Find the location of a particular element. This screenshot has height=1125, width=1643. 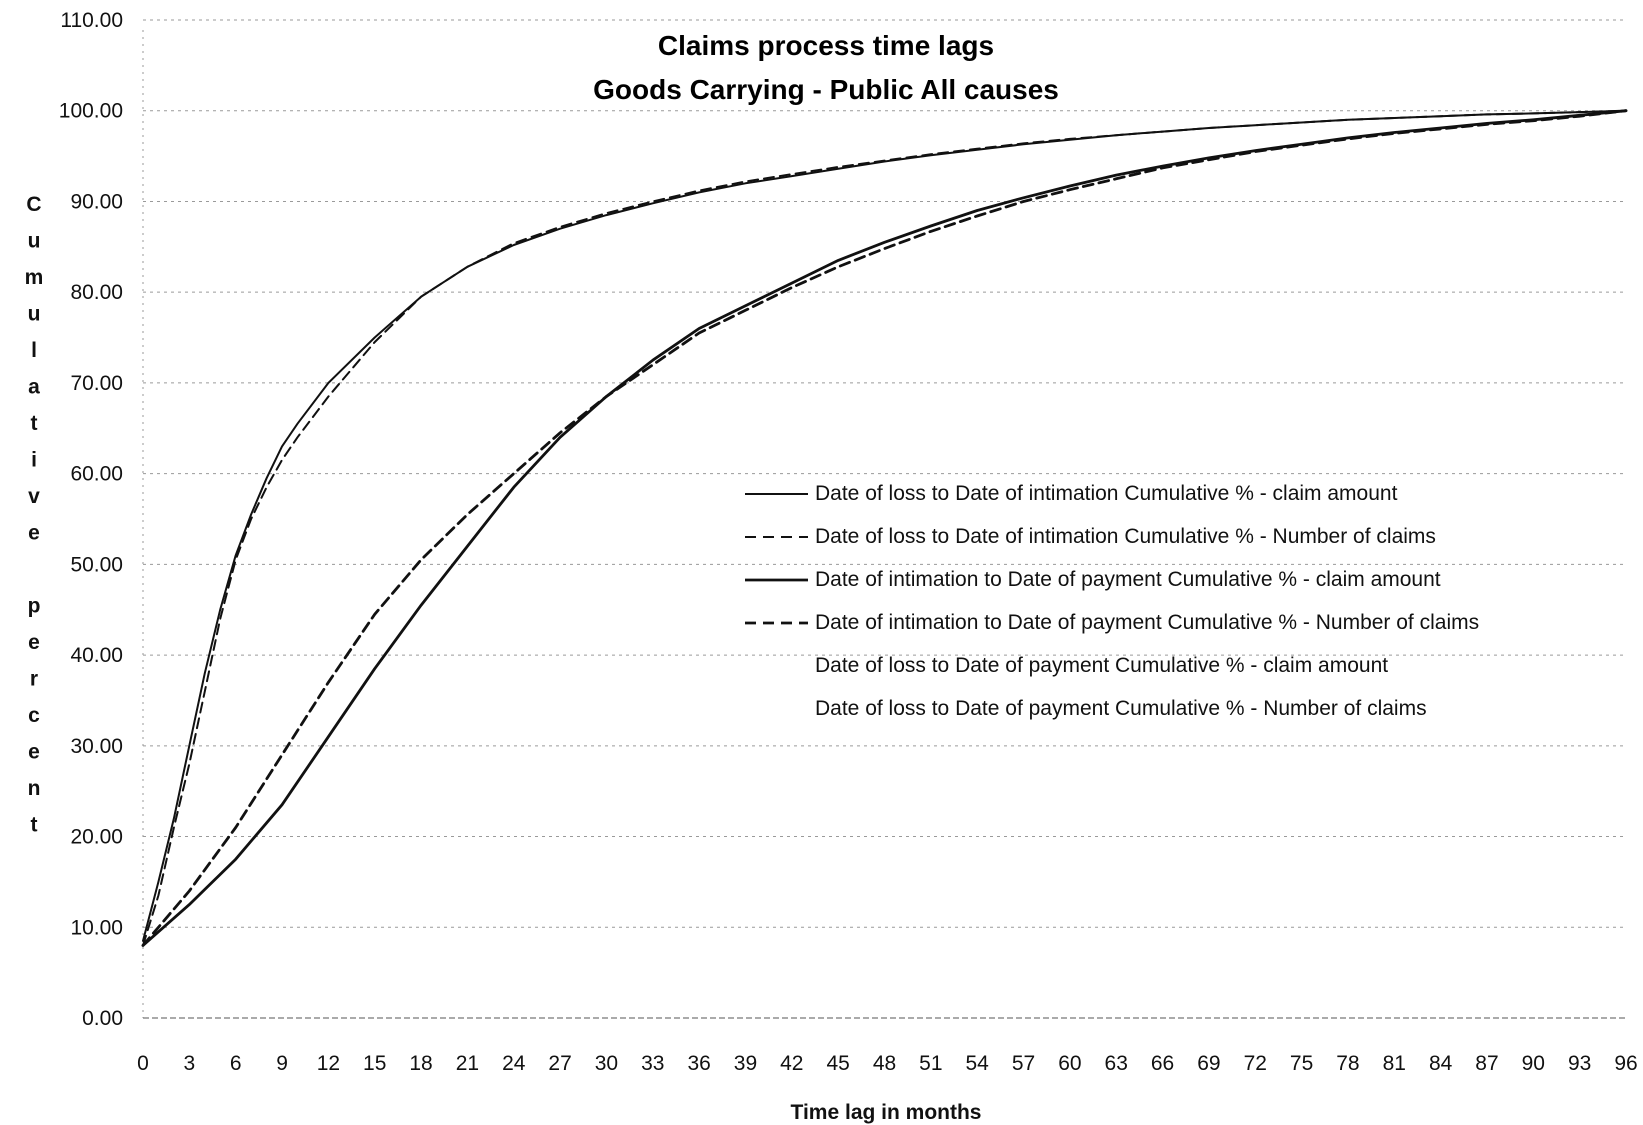

x-tick-label: 0 is located at coordinates (143, 1063).